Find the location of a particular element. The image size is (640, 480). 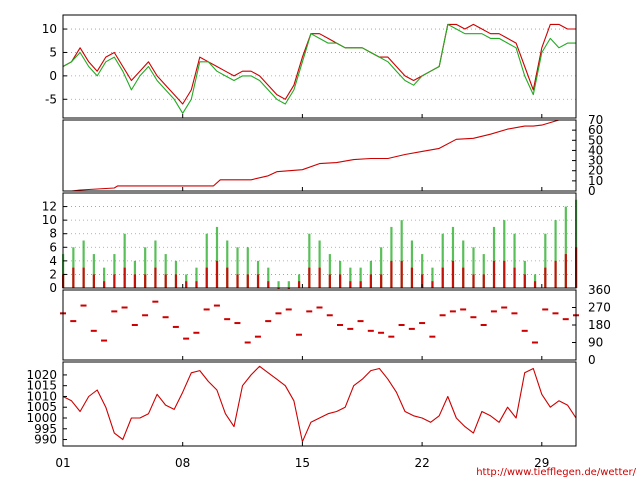

wind-speed-ytick-label: 6 is located at coordinates (53, 247).